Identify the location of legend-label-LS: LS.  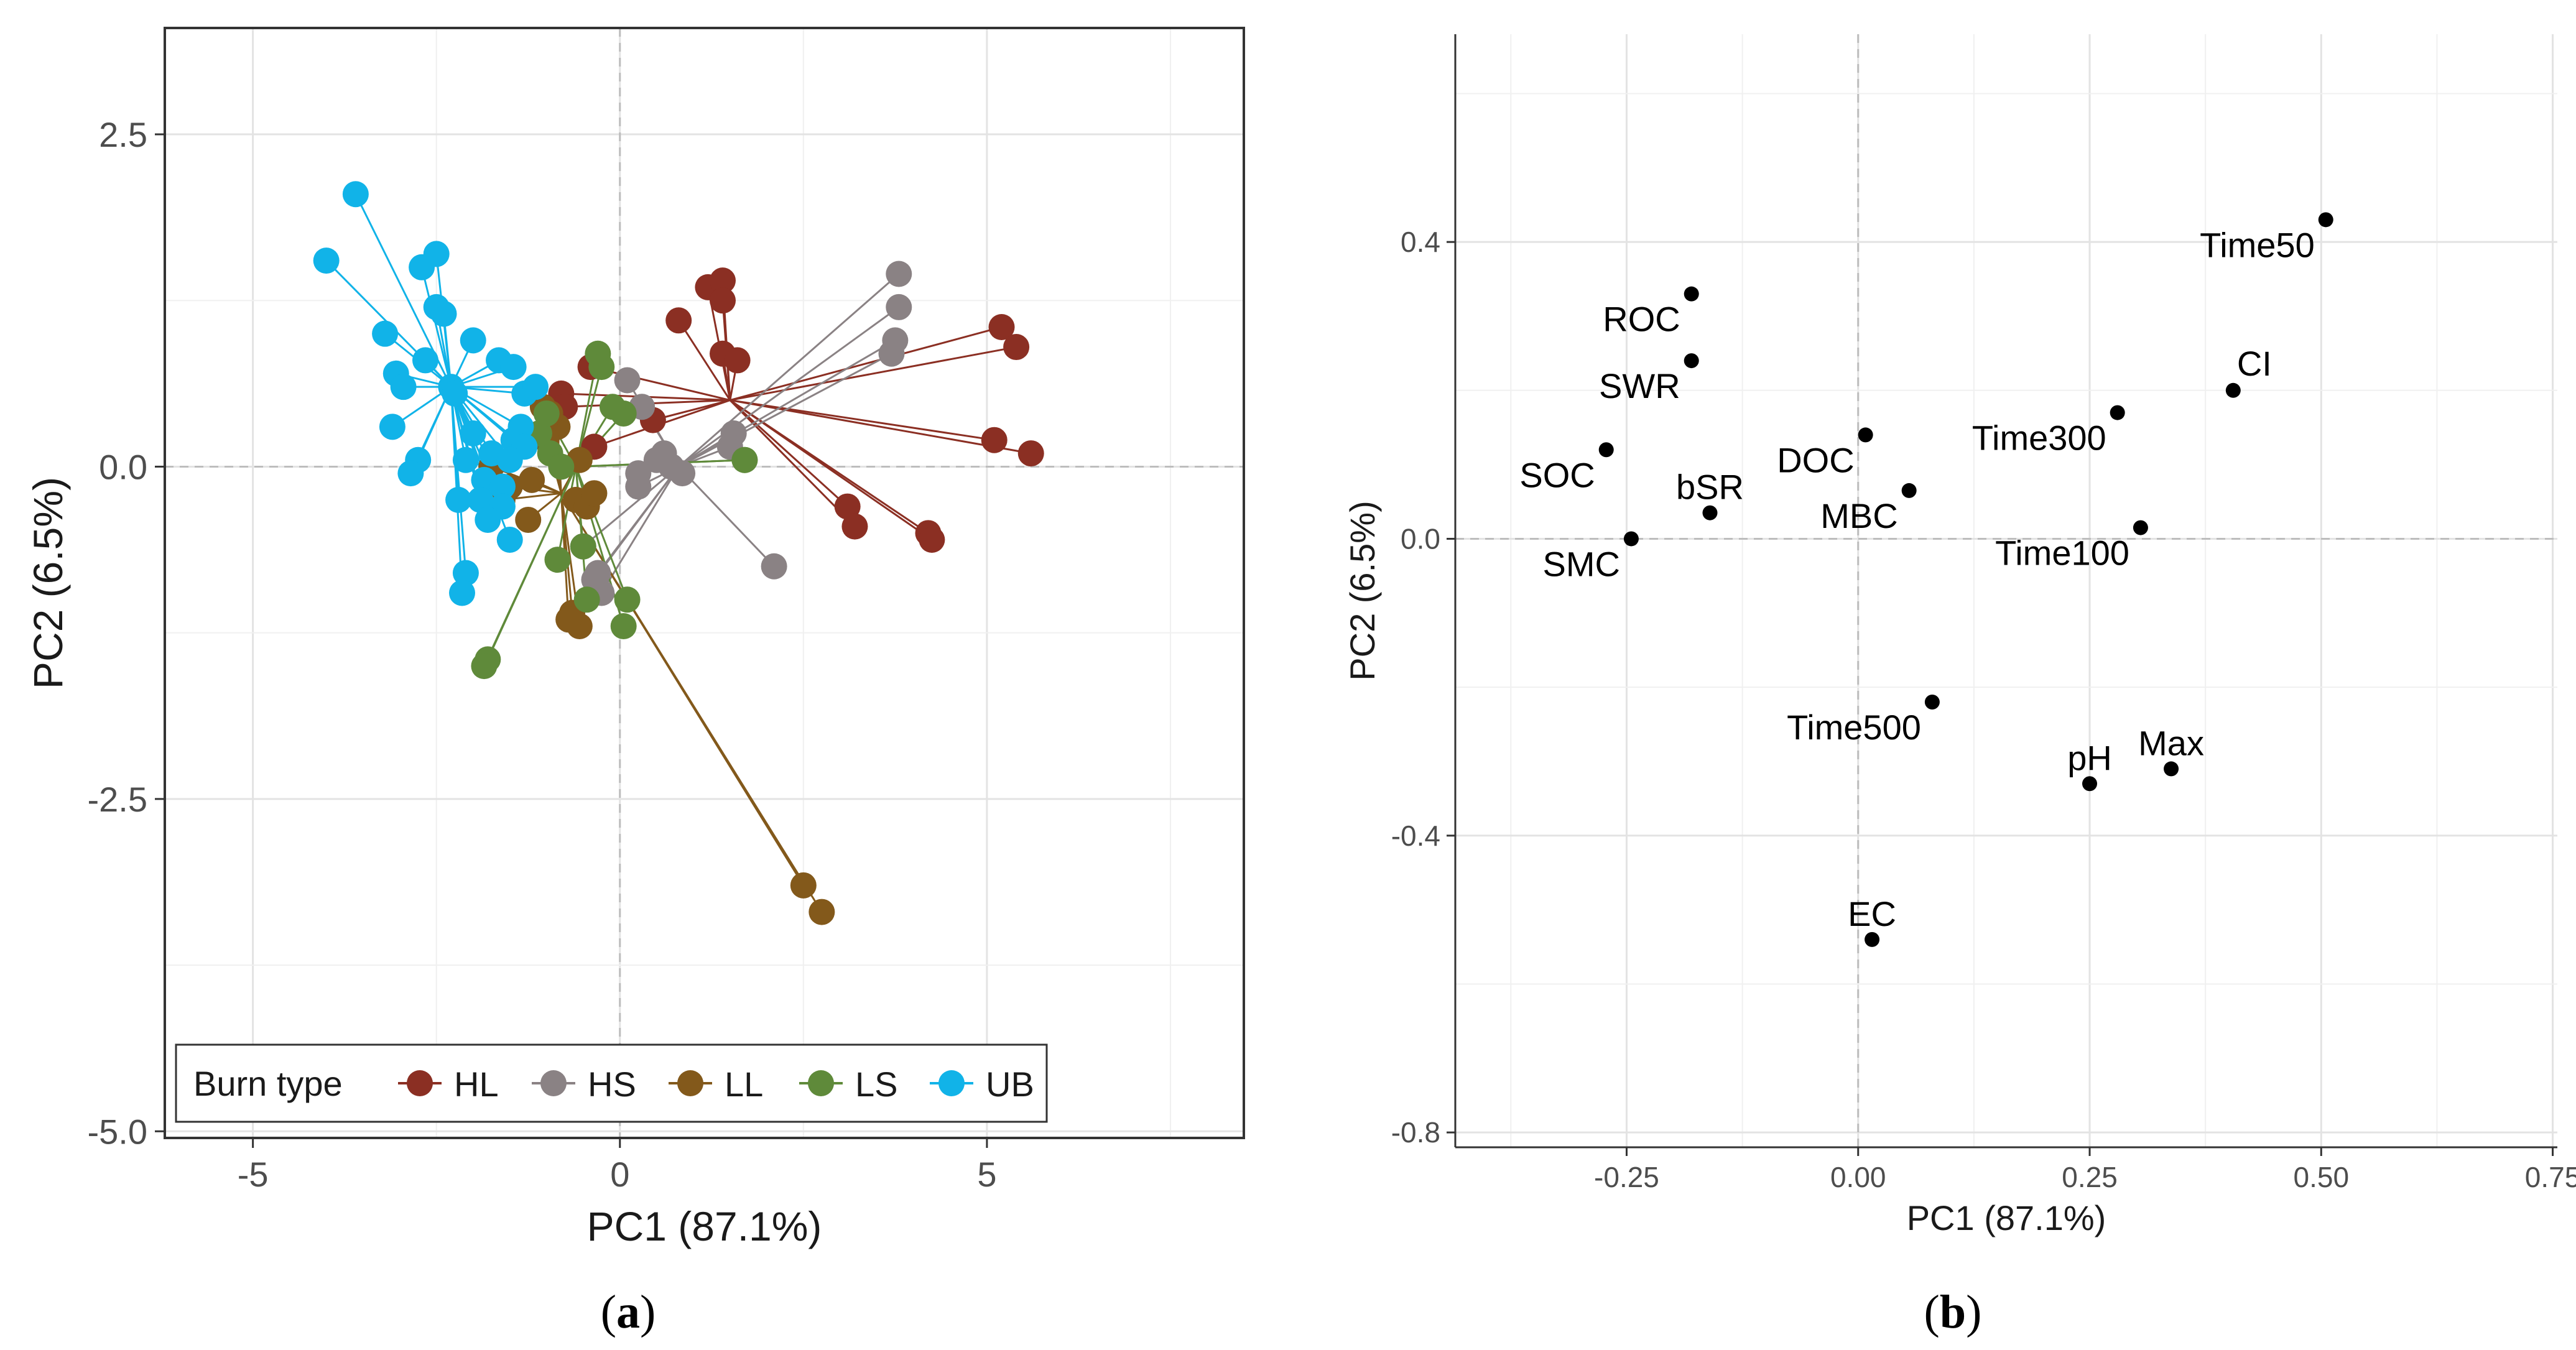
(877, 1084).